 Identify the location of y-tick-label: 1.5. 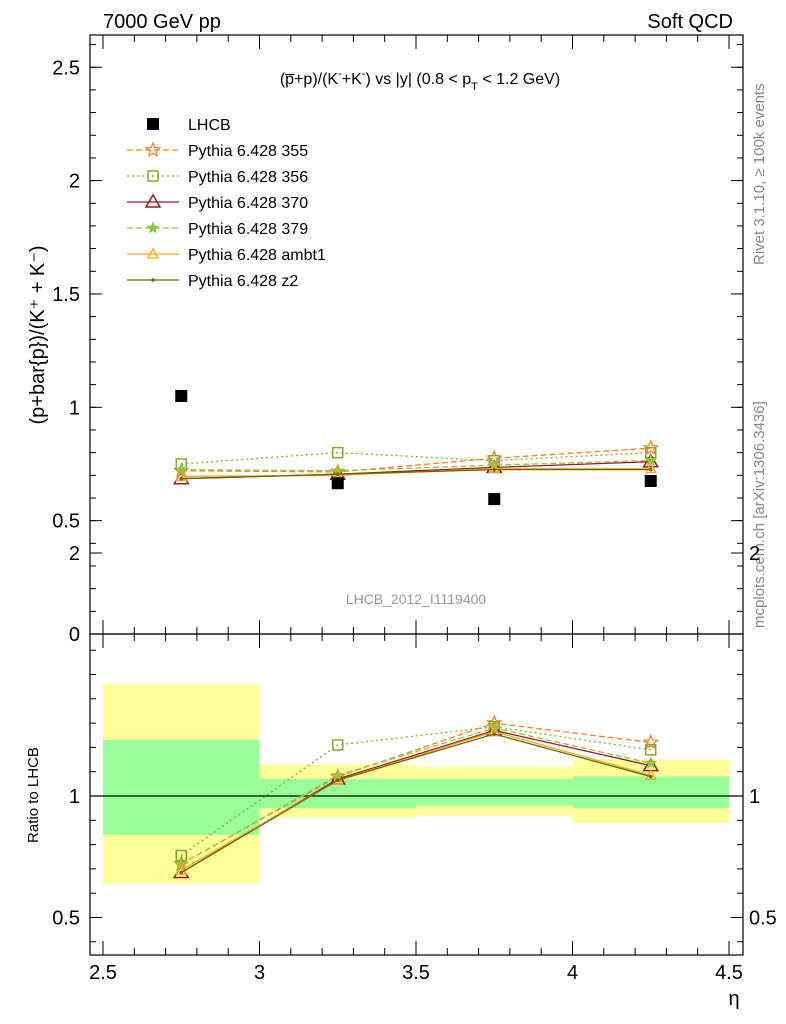
(66, 295).